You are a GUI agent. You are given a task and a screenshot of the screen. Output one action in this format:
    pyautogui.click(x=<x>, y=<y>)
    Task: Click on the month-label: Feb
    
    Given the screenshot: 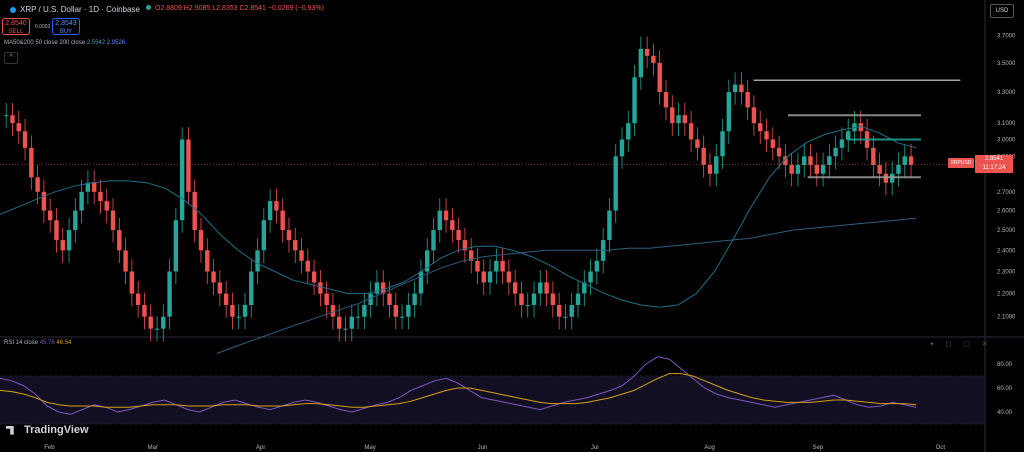 What is the action you would take?
    pyautogui.click(x=49, y=448)
    